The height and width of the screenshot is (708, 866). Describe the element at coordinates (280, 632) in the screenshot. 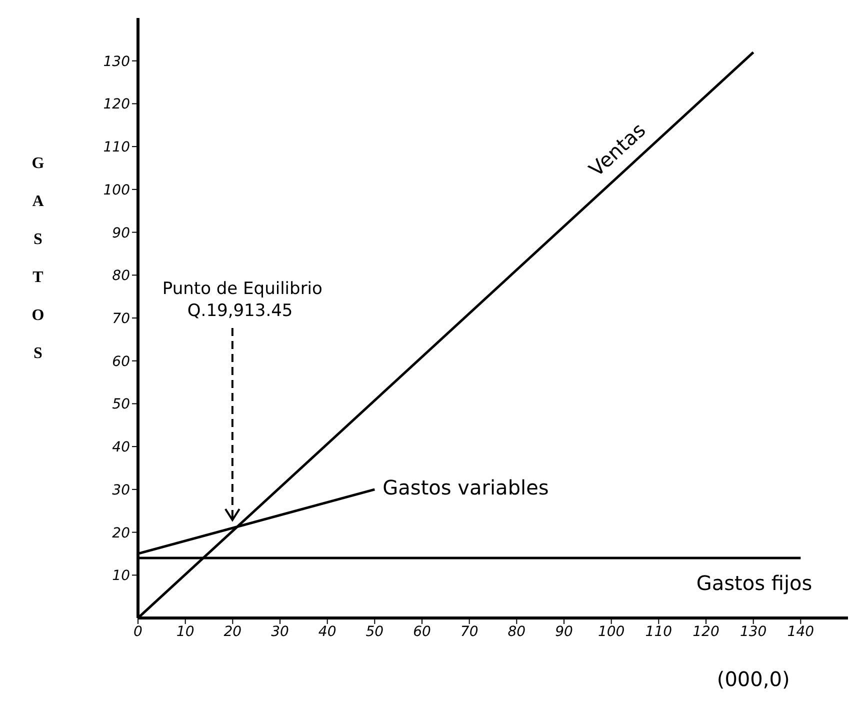

I see `x-tick-label: 30` at that location.